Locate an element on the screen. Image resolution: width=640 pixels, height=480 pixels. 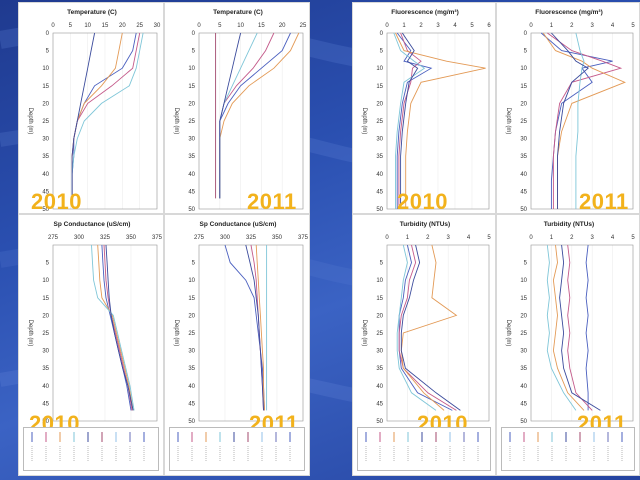
x-tick-label: 275 is located at coordinates (53, 238).